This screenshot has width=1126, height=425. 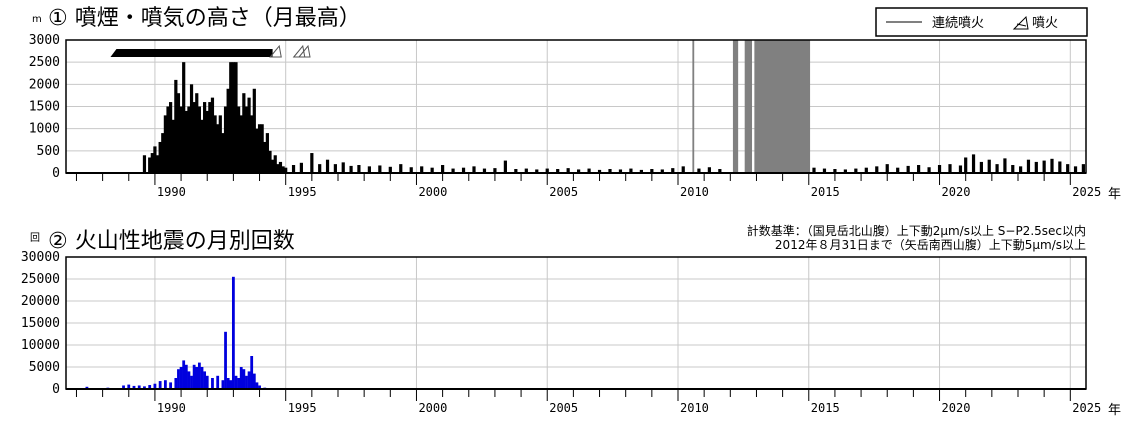 I want to click on chart2-xtick-label: 2000, so click(x=432, y=408).